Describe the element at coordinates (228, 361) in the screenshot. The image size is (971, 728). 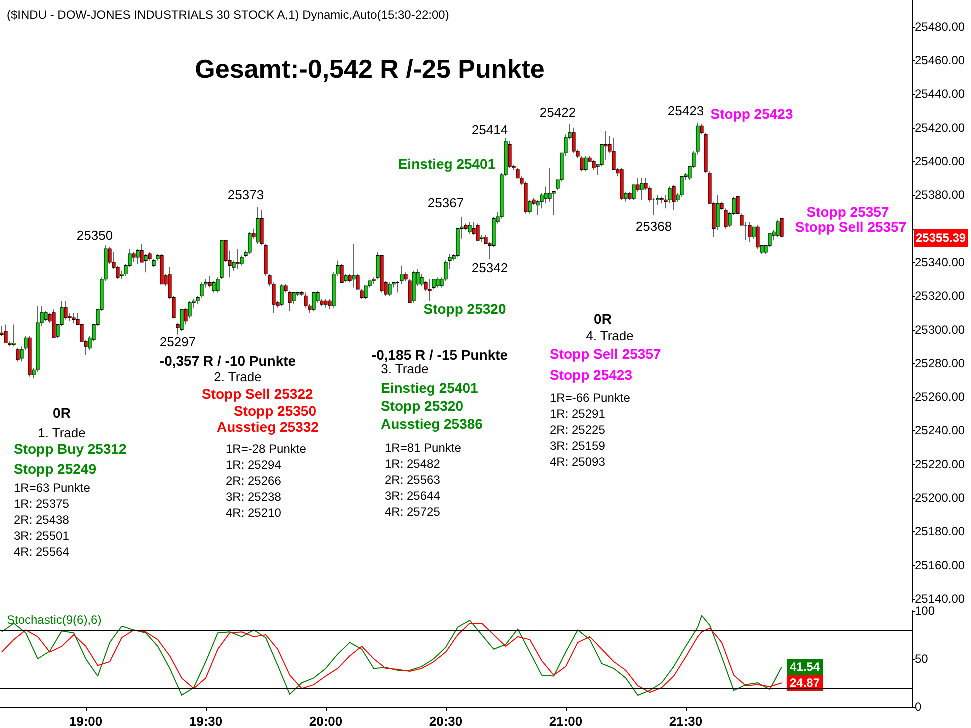
I see `annotation: -0,357 R / -10 Punkte` at that location.